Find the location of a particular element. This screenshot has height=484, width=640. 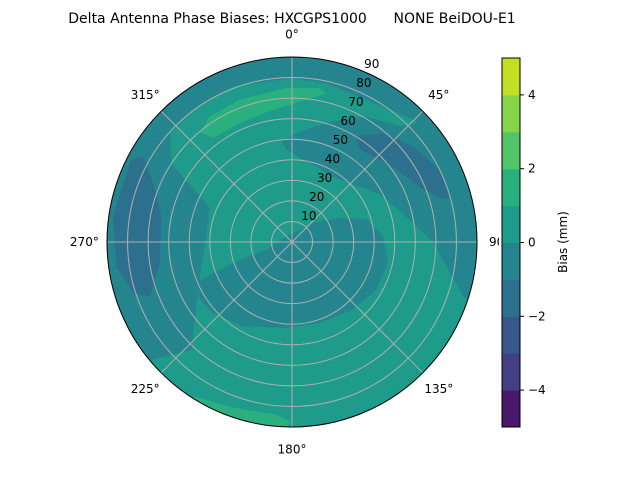

radial-tick-label: 80 is located at coordinates (363, 83).